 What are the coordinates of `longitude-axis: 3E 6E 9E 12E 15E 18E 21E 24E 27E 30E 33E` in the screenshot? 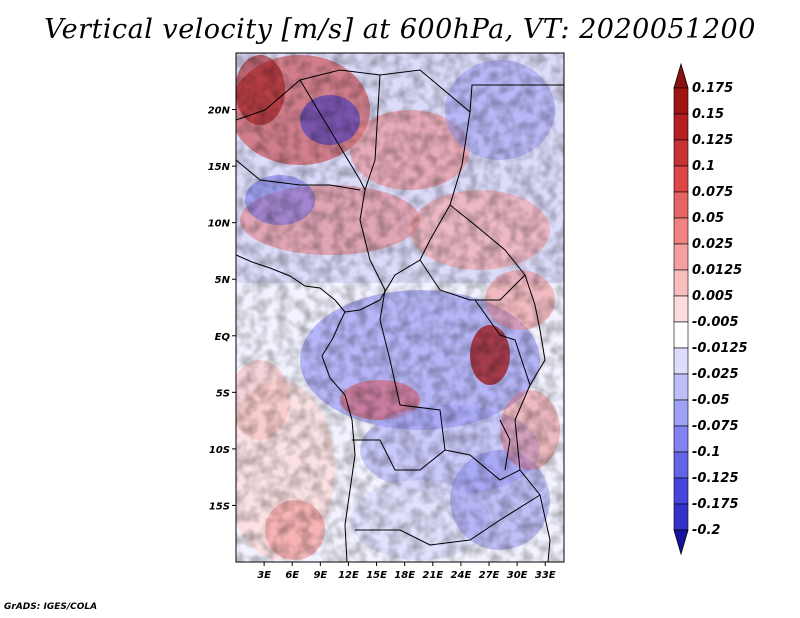 It's located at (406, 571).